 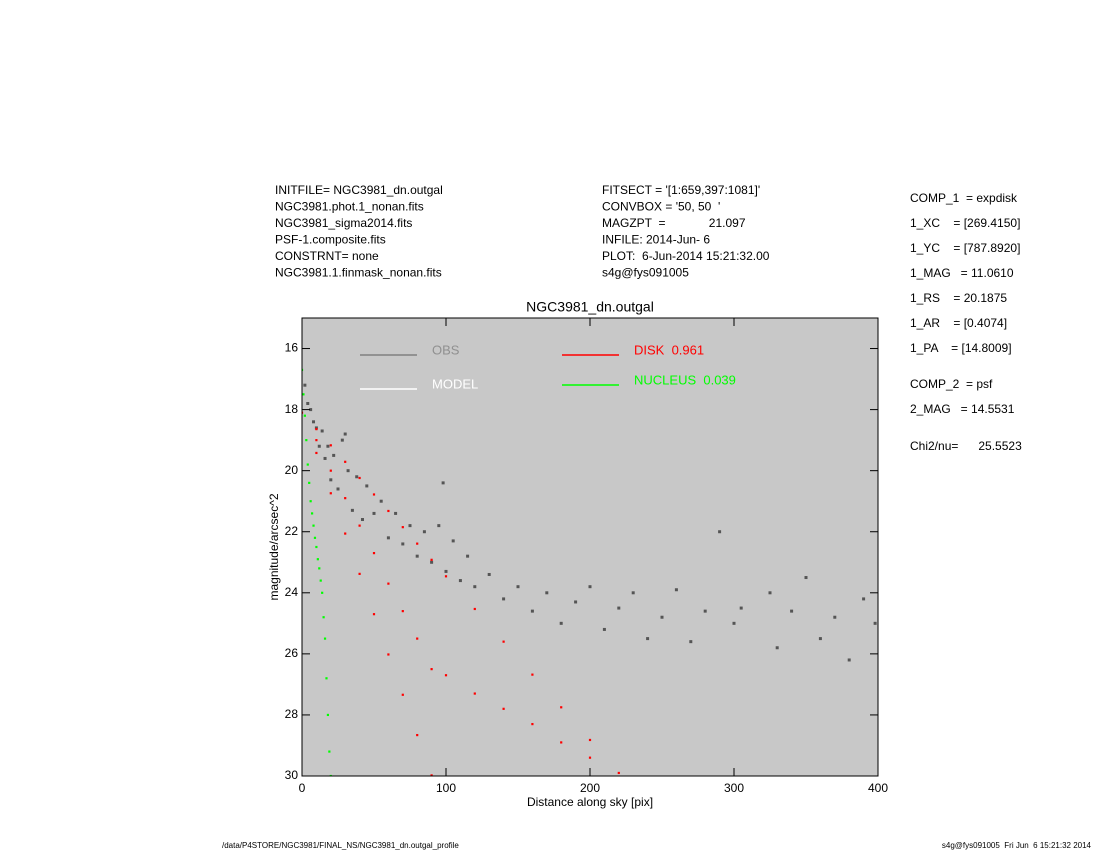 What do you see at coordinates (961, 348) in the screenshot?
I see `component-param: 1_PA = [14.8009]` at bounding box center [961, 348].